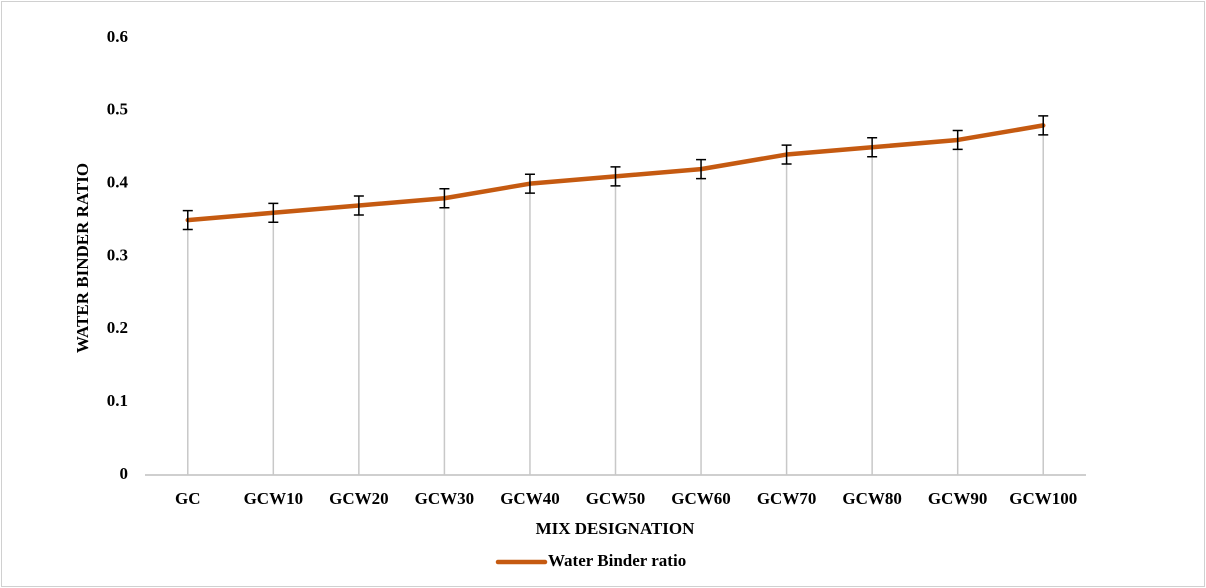 The height and width of the screenshot is (588, 1206). Describe the element at coordinates (118, 182) in the screenshot. I see `y-tick-label: 0.4` at that location.